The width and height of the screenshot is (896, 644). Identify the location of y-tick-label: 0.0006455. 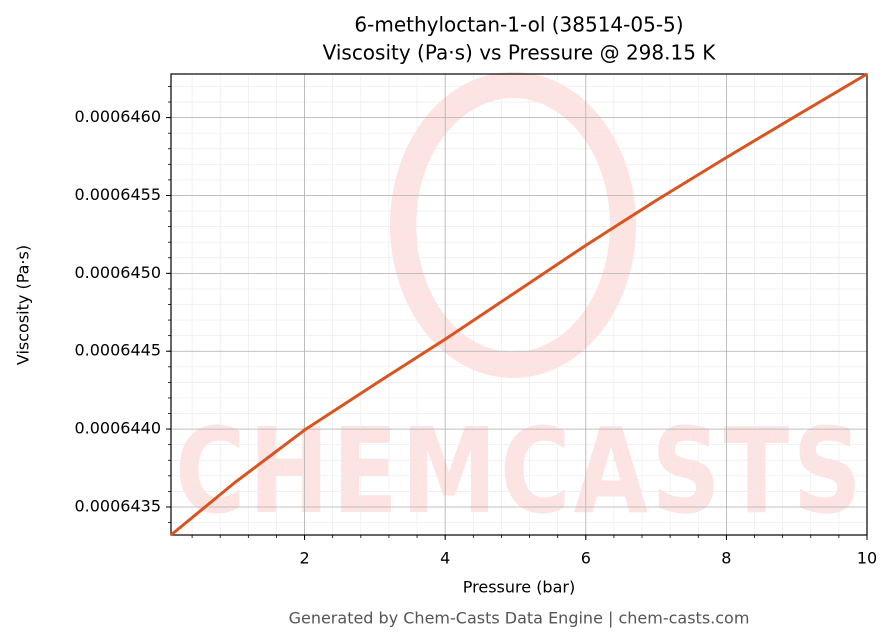
(117, 194).